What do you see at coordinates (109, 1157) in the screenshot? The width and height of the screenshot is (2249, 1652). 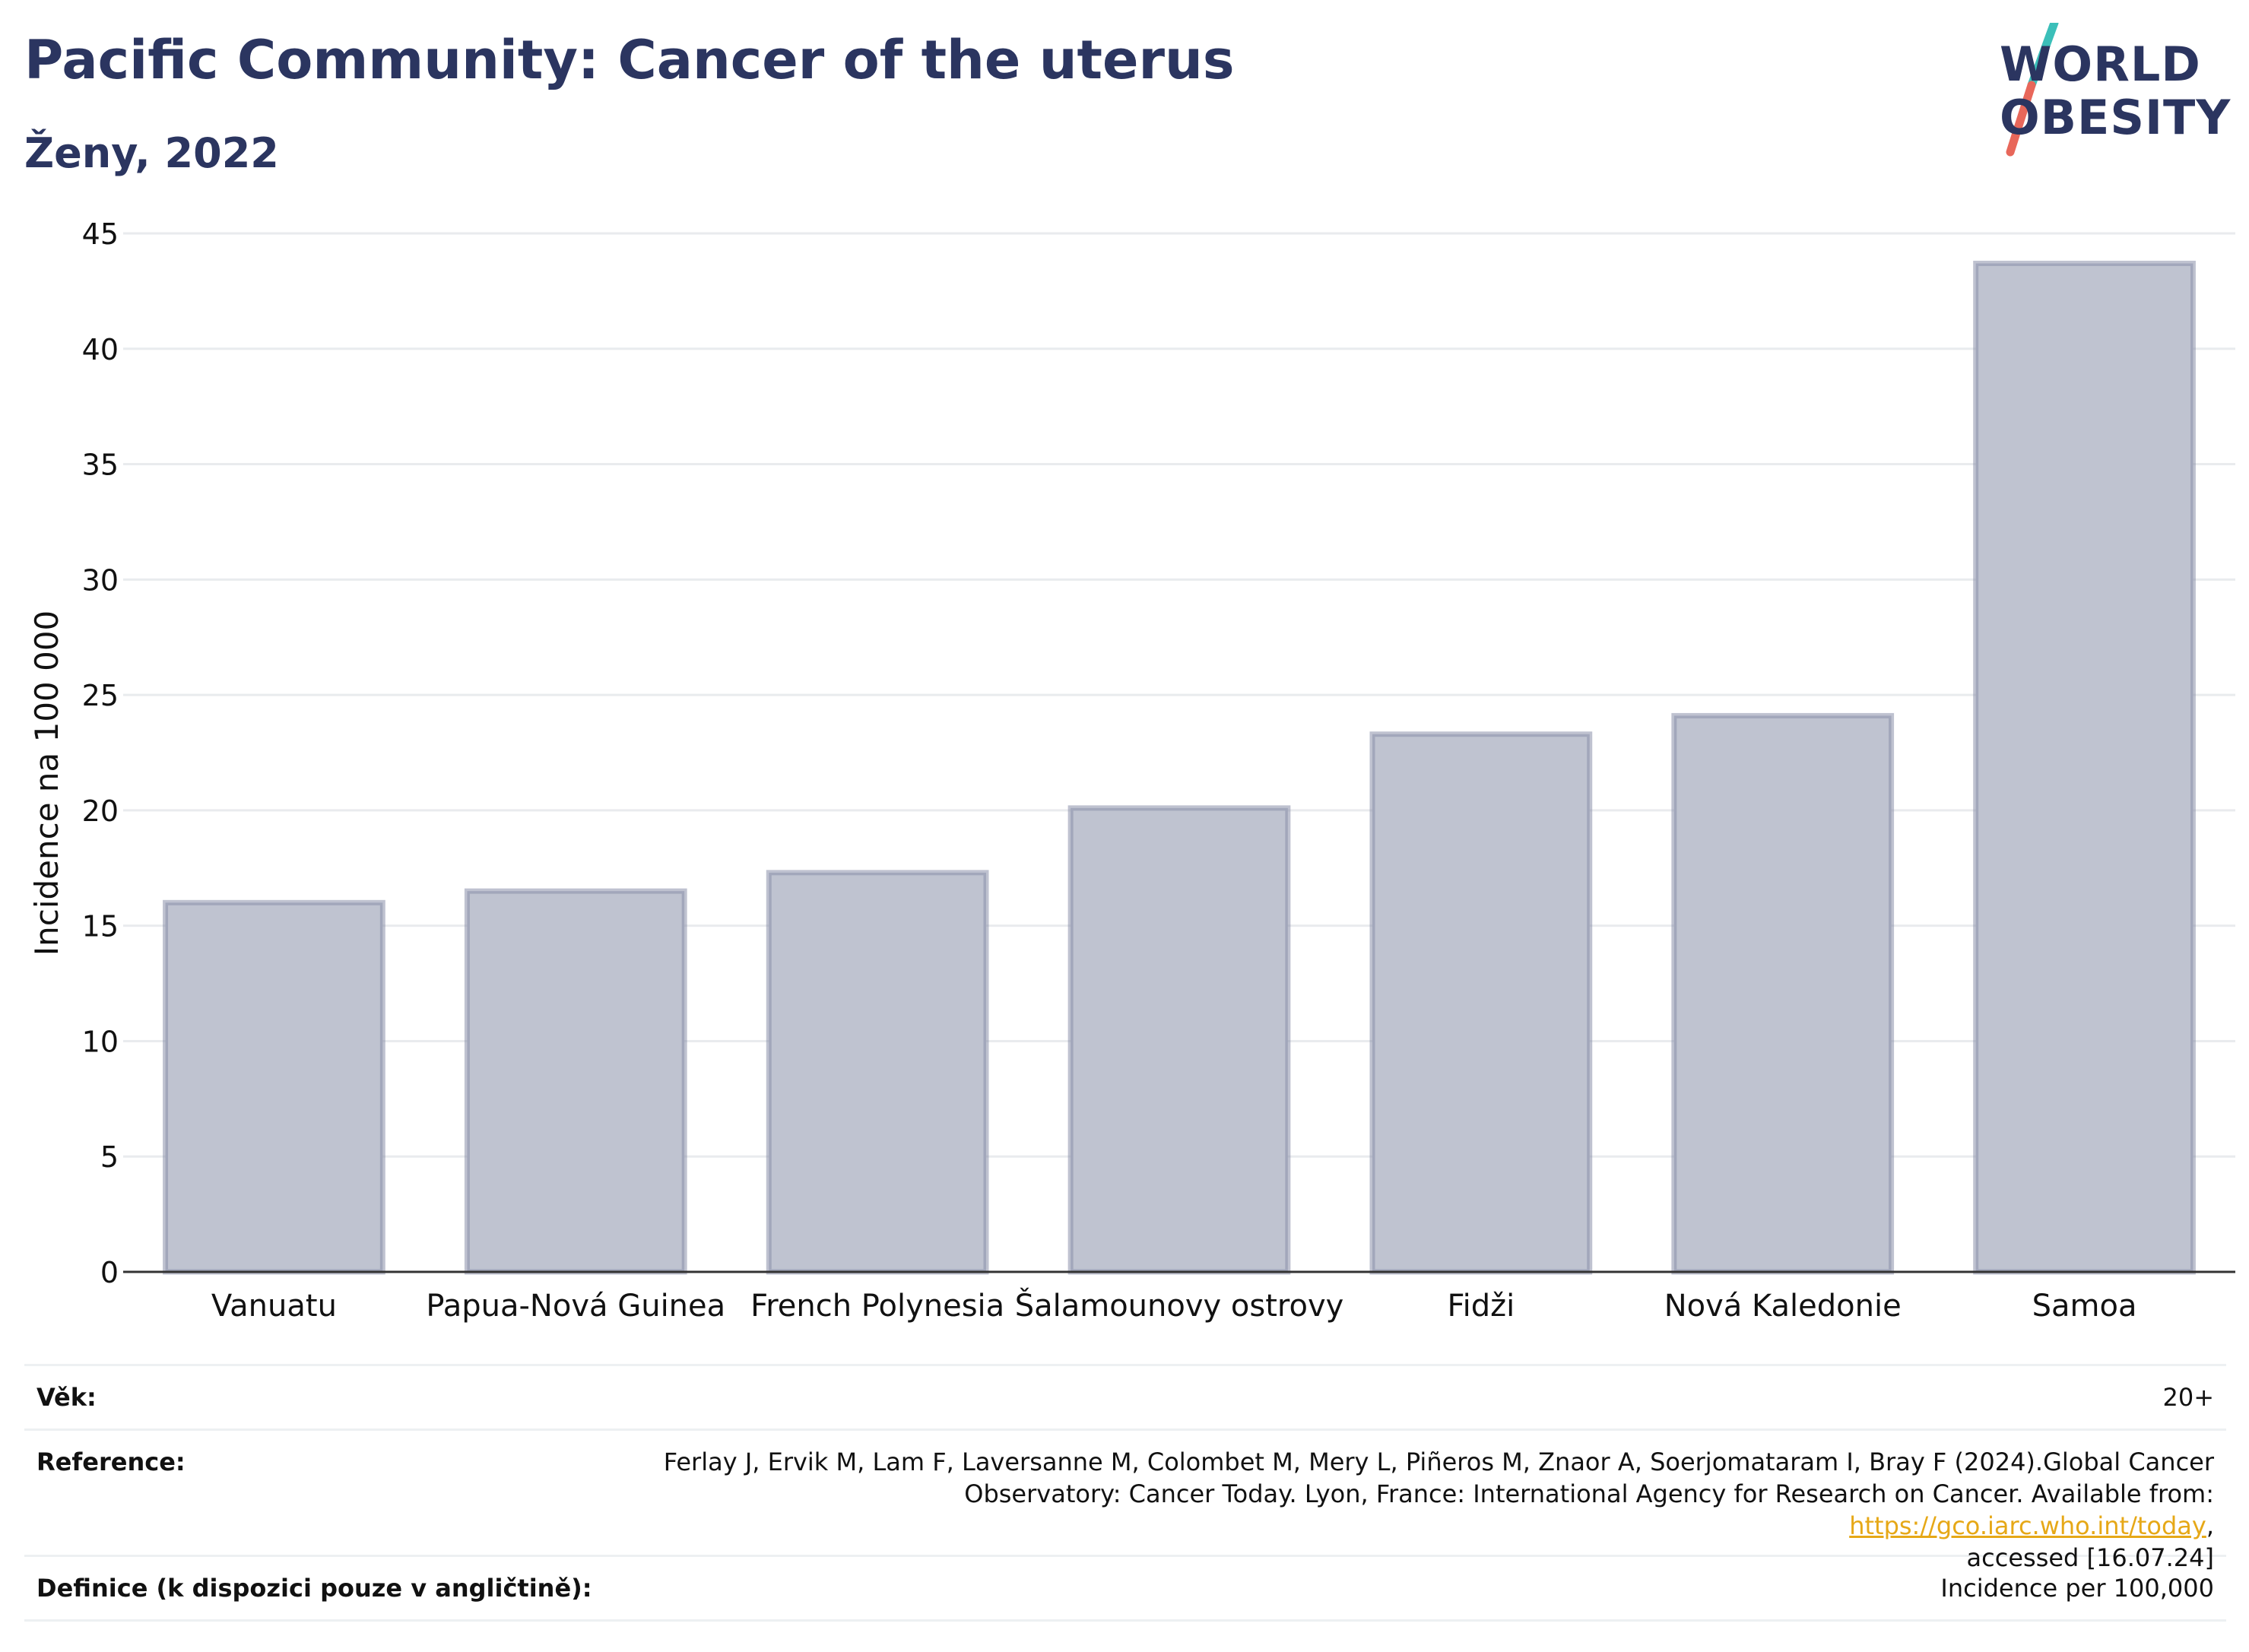 I see `y-tick-label: 5` at bounding box center [109, 1157].